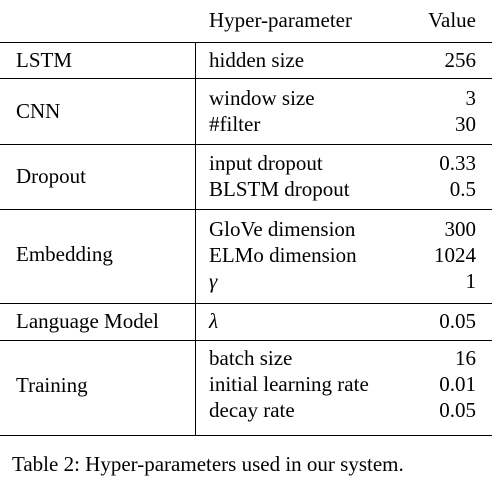 The width and height of the screenshot is (492, 477). I want to click on group-name: CNN, so click(38, 111).